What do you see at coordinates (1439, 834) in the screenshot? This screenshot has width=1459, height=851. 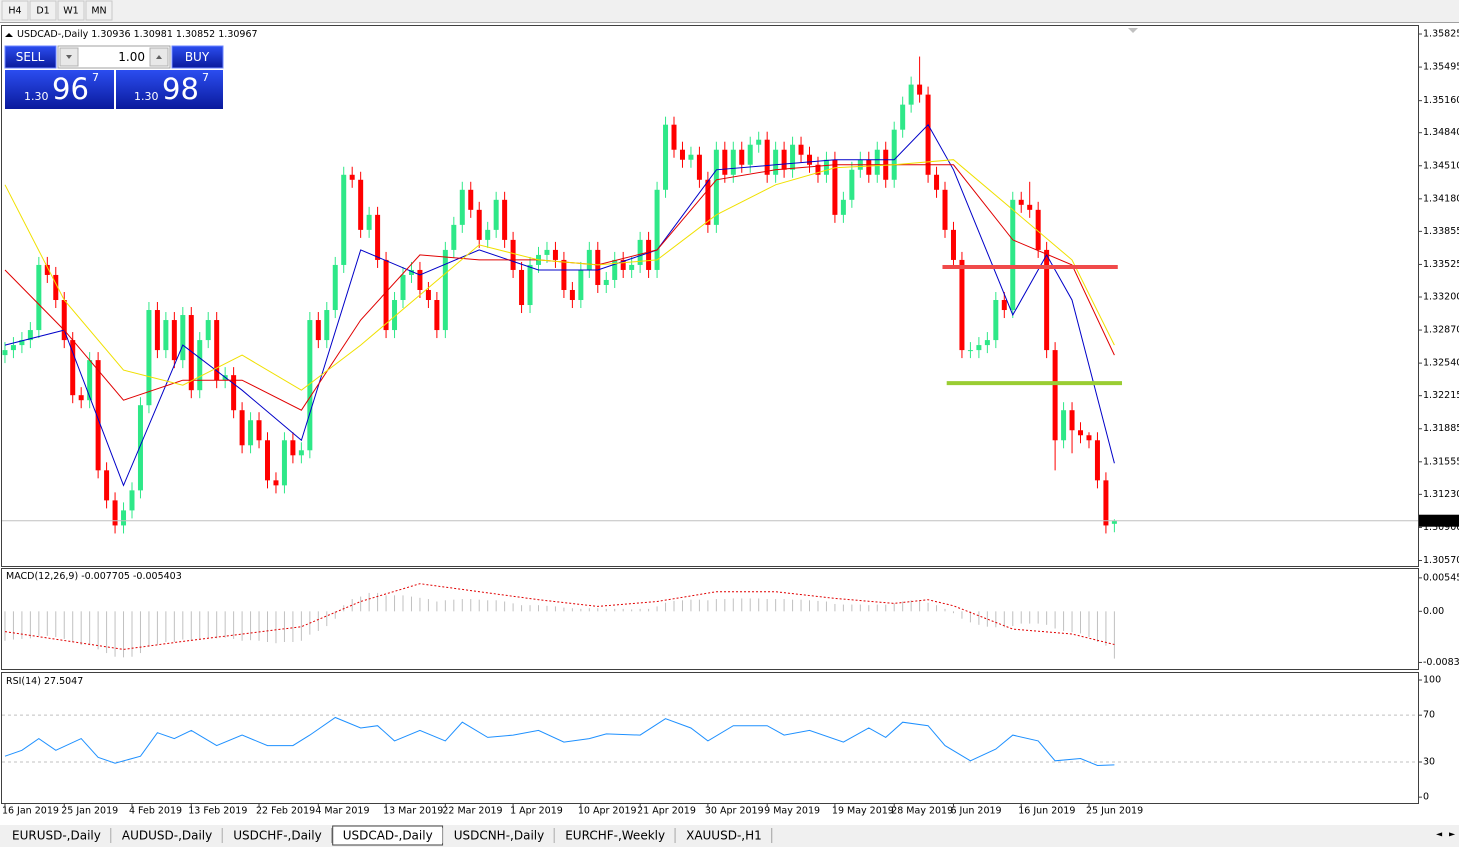 I see `tab-left: ◄` at bounding box center [1439, 834].